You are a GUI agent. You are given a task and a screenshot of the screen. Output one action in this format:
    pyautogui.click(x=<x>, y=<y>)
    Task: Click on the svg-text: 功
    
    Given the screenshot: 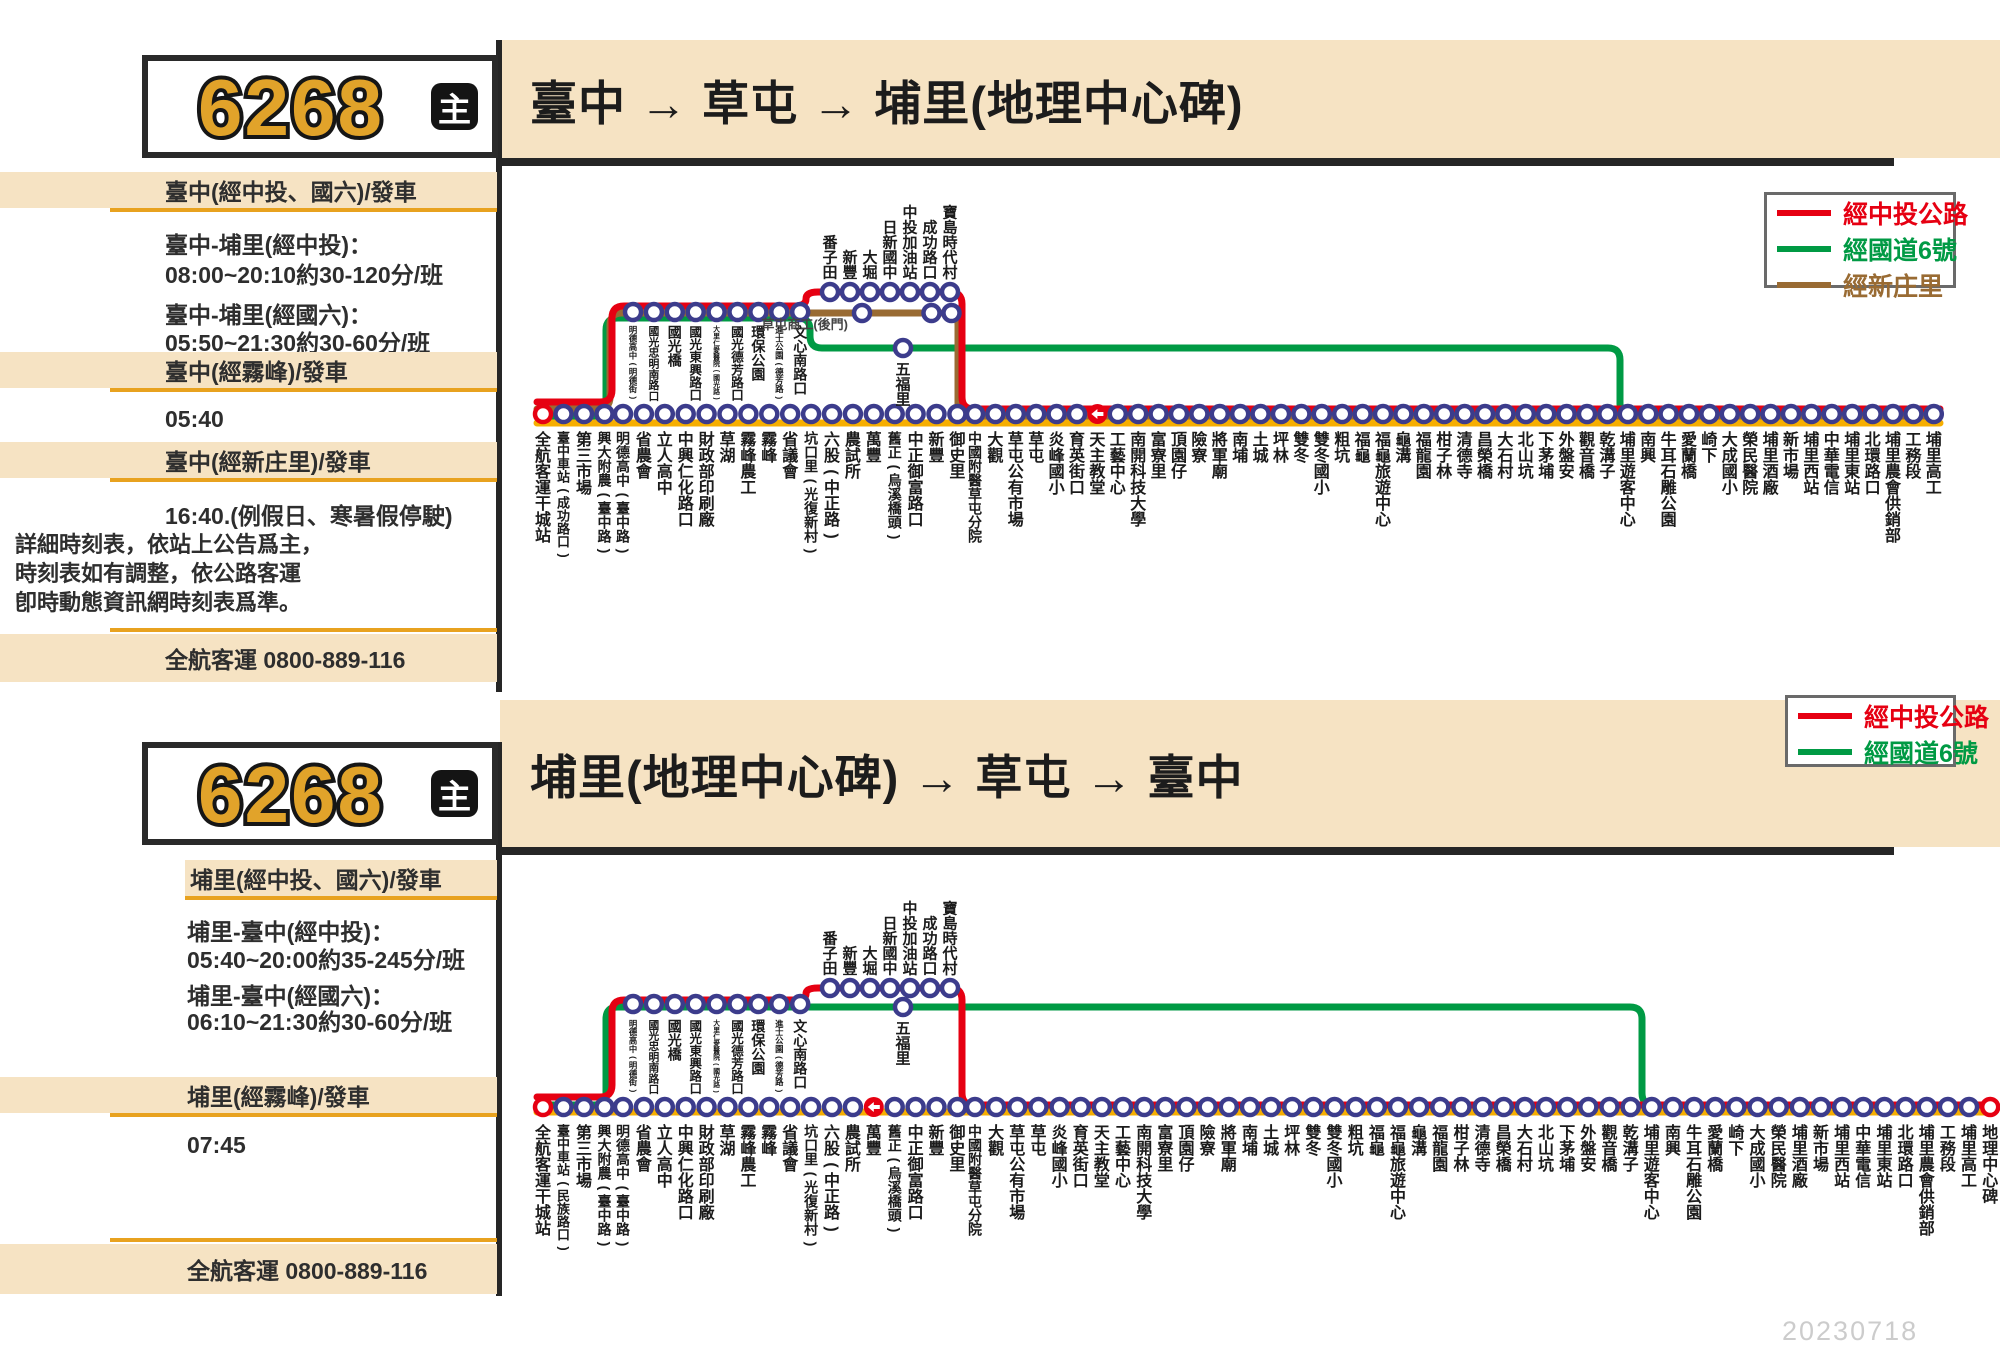 What is the action you would take?
    pyautogui.click(x=563, y=516)
    